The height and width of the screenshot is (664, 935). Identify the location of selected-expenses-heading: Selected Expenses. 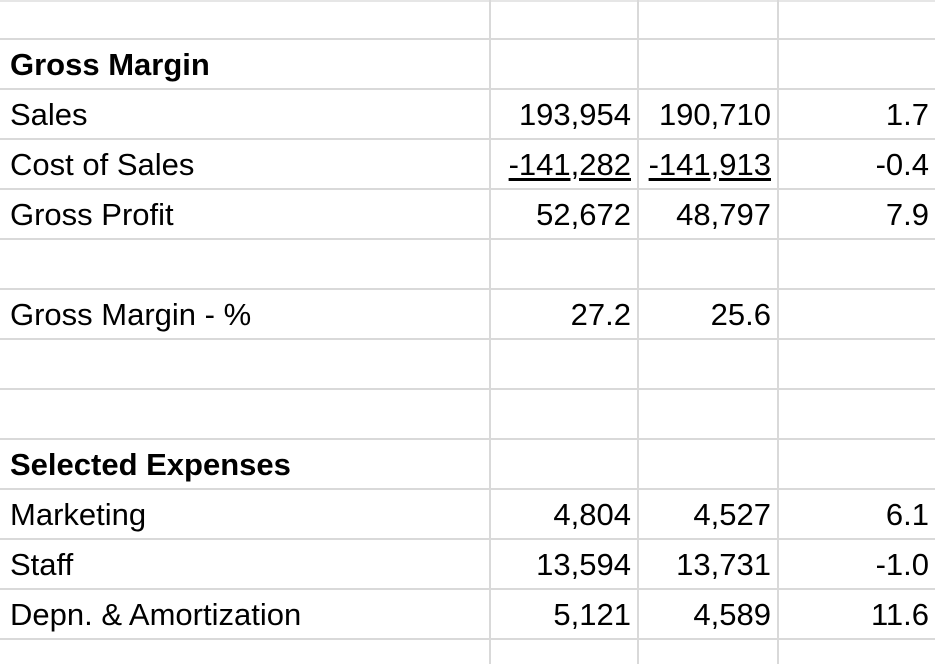
(245, 464).